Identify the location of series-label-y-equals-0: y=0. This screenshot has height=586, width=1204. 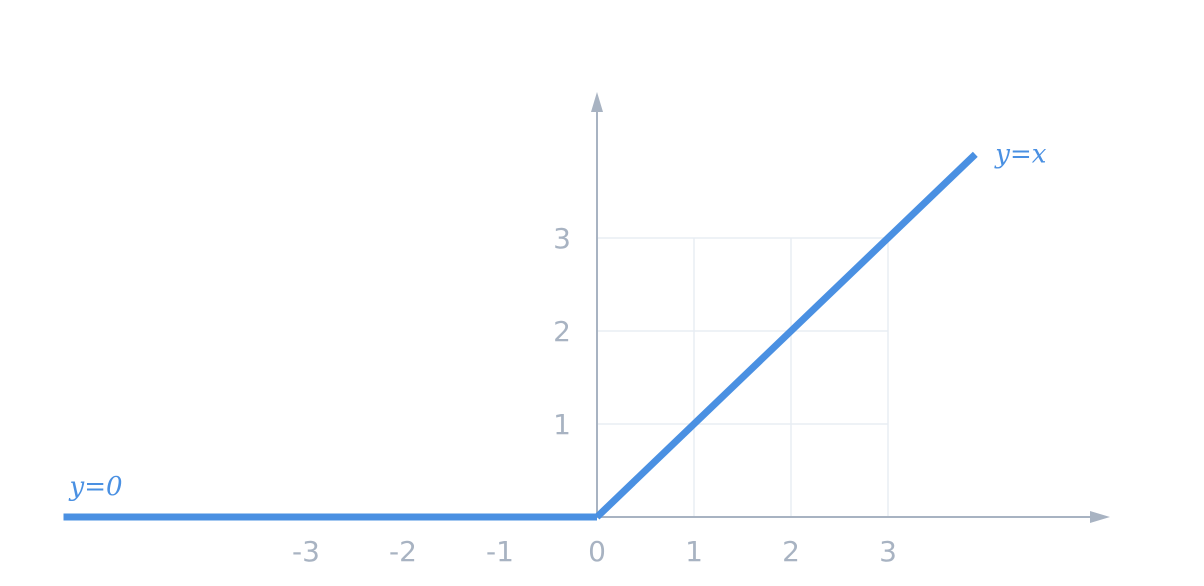
(96, 487).